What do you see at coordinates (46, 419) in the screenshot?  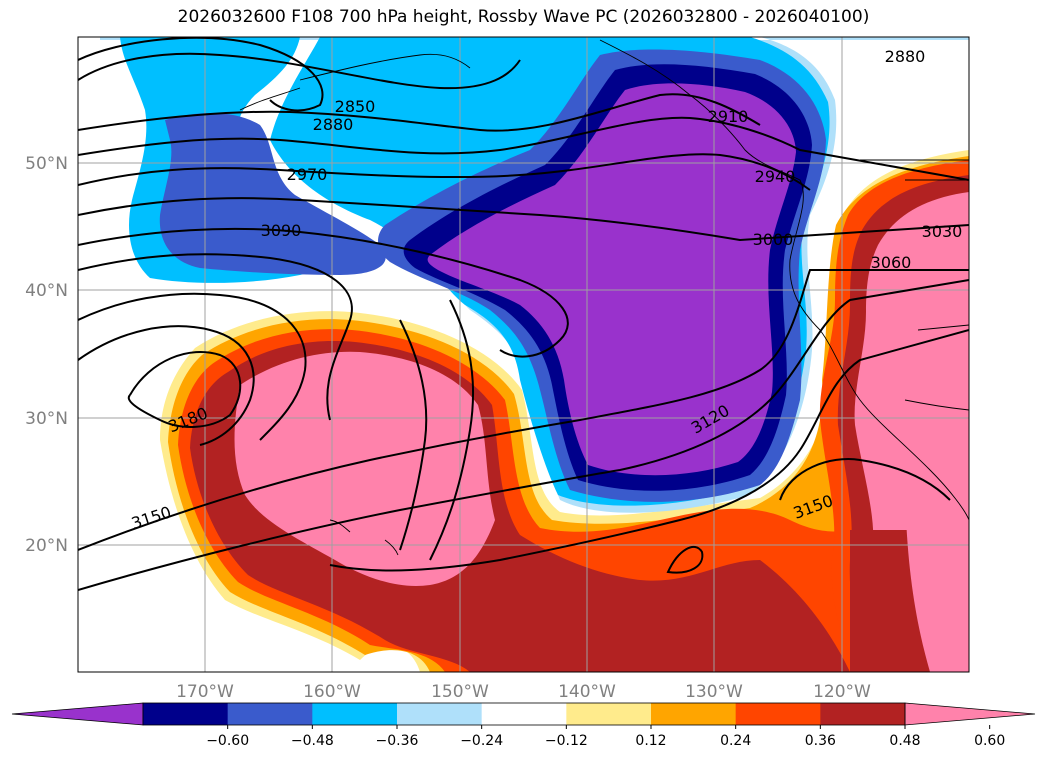 I see `lat-label-30n: 30°N` at bounding box center [46, 419].